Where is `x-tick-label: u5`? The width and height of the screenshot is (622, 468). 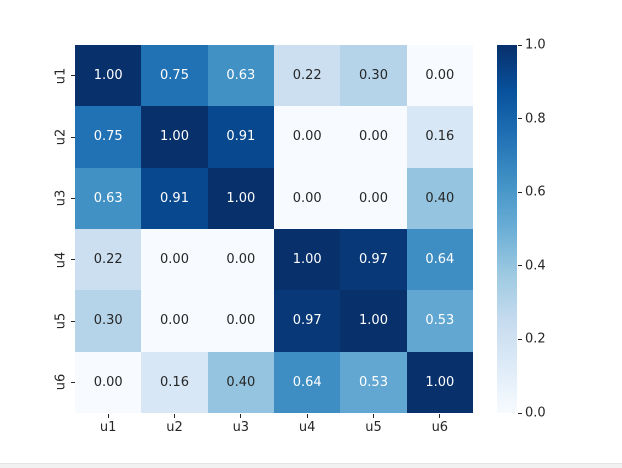 x-tick-label: u5 is located at coordinates (373, 427).